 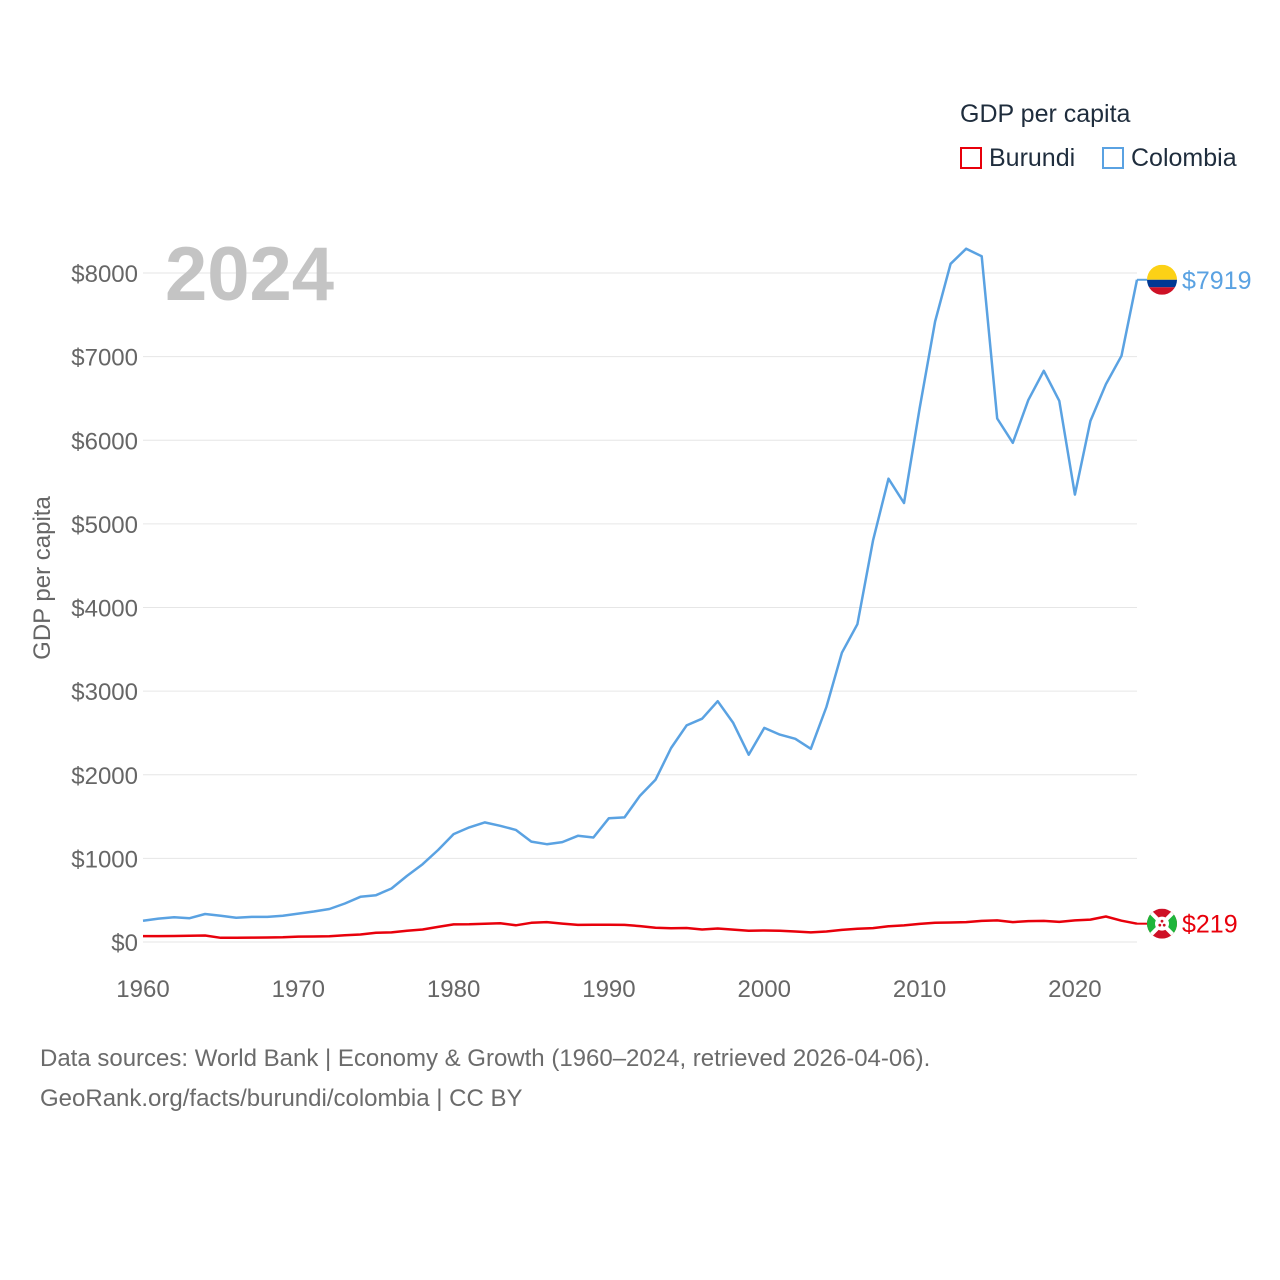 I want to click on end-value-label-burundi: $219, so click(x=1210, y=925).